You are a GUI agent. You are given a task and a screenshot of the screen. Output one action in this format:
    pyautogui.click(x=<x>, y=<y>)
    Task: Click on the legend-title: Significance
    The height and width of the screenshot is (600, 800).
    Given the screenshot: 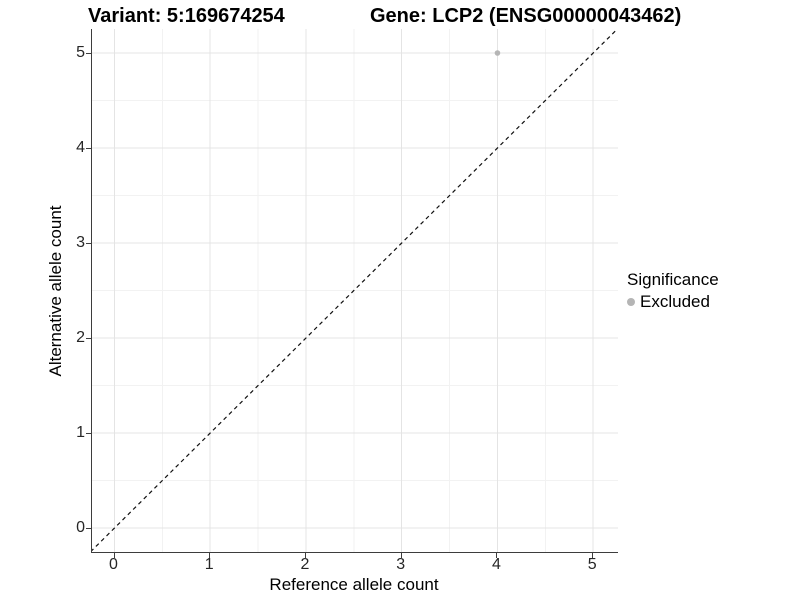 What is the action you would take?
    pyautogui.click(x=673, y=279)
    